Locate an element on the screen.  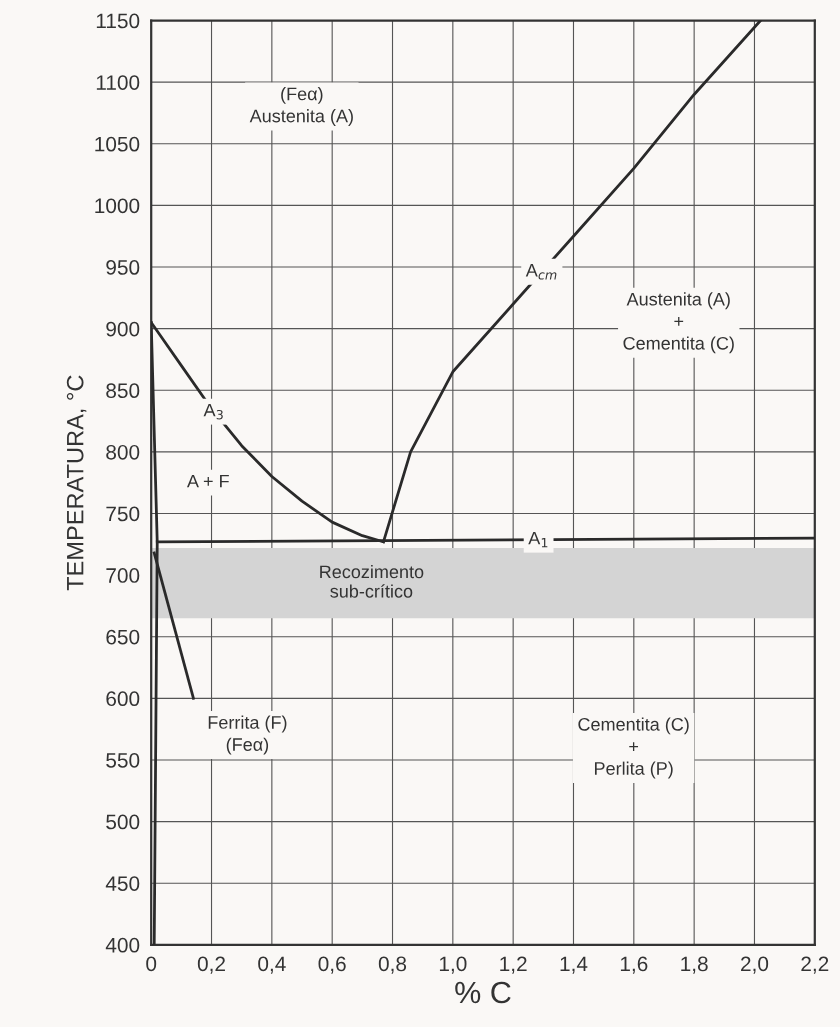
y-tick-label: 550 is located at coordinates (123, 760).